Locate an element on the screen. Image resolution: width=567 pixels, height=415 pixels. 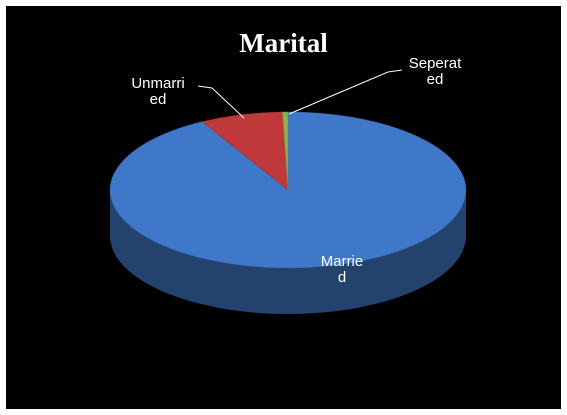
chart-title: Marital is located at coordinates (283, 43).